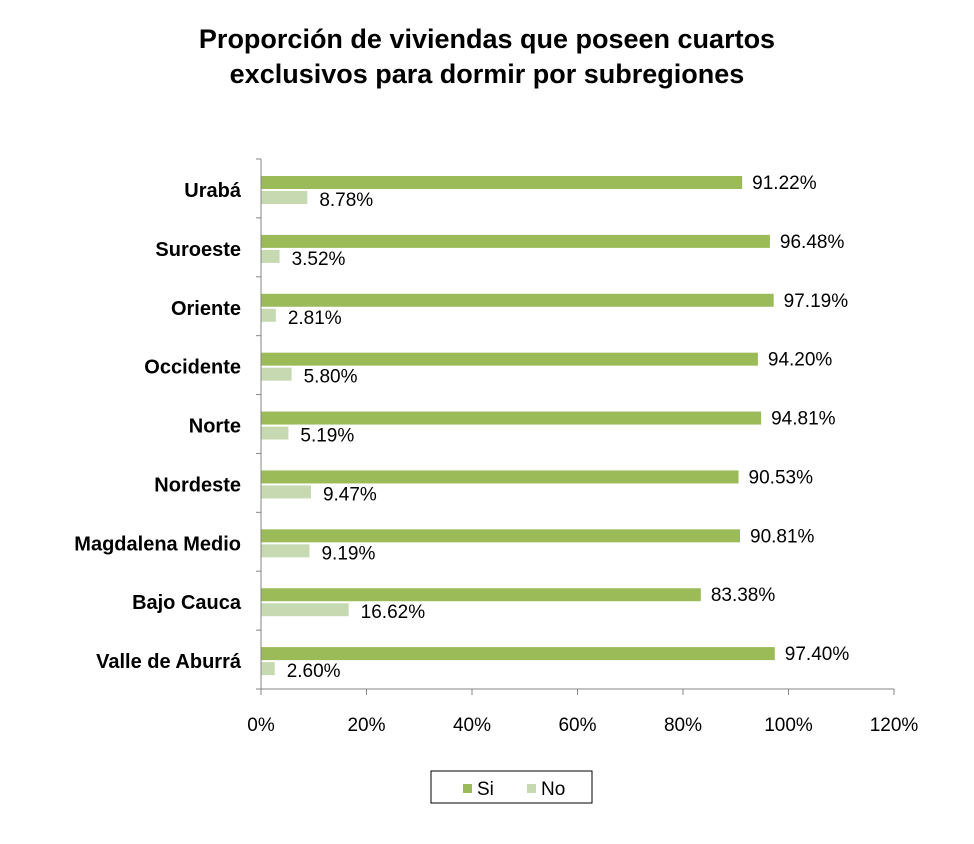 This screenshot has height=844, width=974. I want to click on bar-si-oriente, so click(517, 300).